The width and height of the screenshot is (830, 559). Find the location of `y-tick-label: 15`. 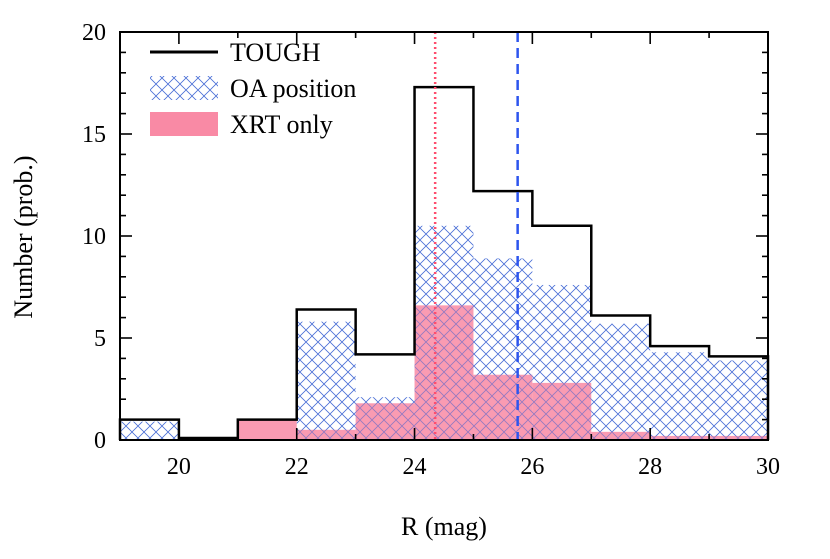

y-tick-label: 15 is located at coordinates (94, 135).